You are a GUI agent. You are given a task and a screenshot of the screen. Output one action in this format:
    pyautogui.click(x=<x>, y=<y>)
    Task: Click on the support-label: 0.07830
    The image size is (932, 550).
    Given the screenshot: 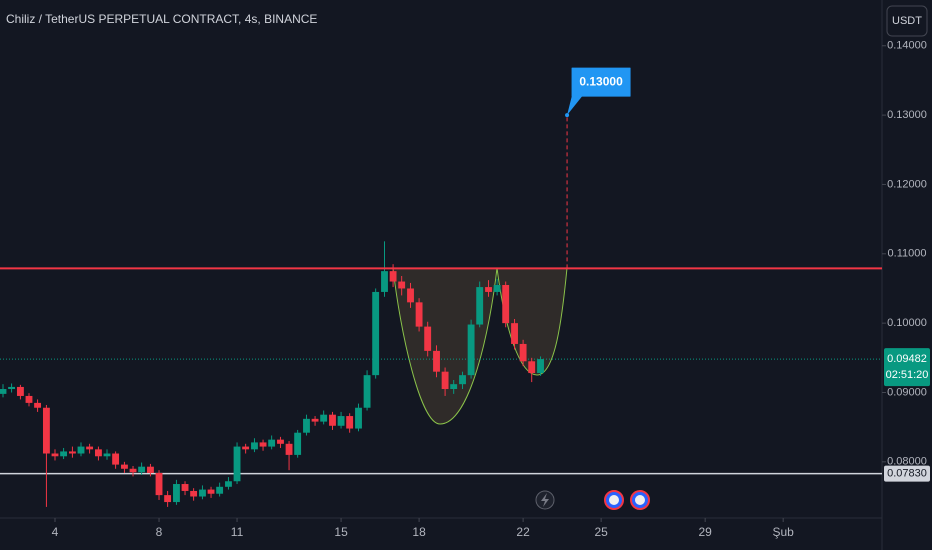 What is the action you would take?
    pyautogui.click(x=907, y=474)
    